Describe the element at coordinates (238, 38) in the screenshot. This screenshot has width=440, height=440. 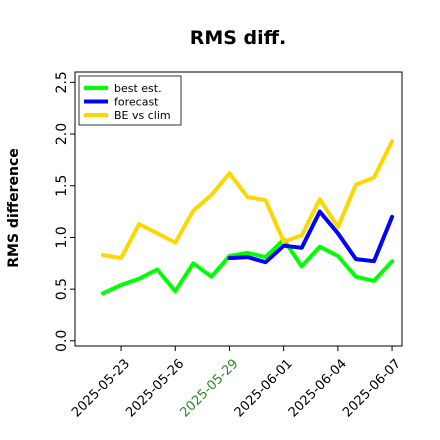
I see `chart-title: RMS diff.` at that location.